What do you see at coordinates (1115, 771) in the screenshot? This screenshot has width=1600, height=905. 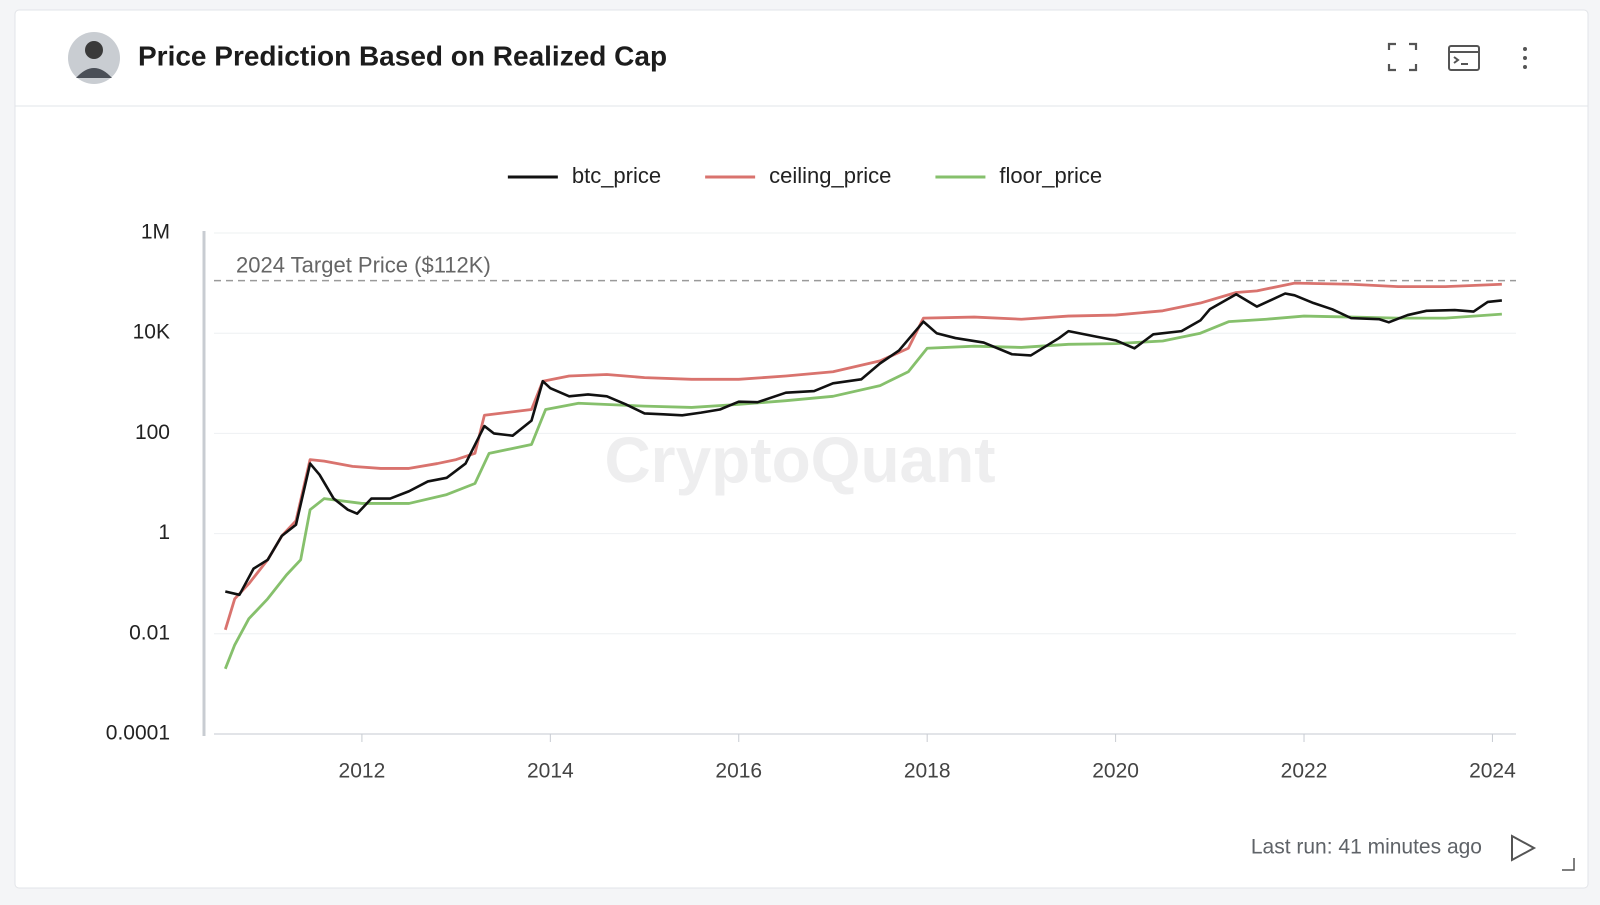 I see `x-tick-label: 2020` at bounding box center [1115, 771].